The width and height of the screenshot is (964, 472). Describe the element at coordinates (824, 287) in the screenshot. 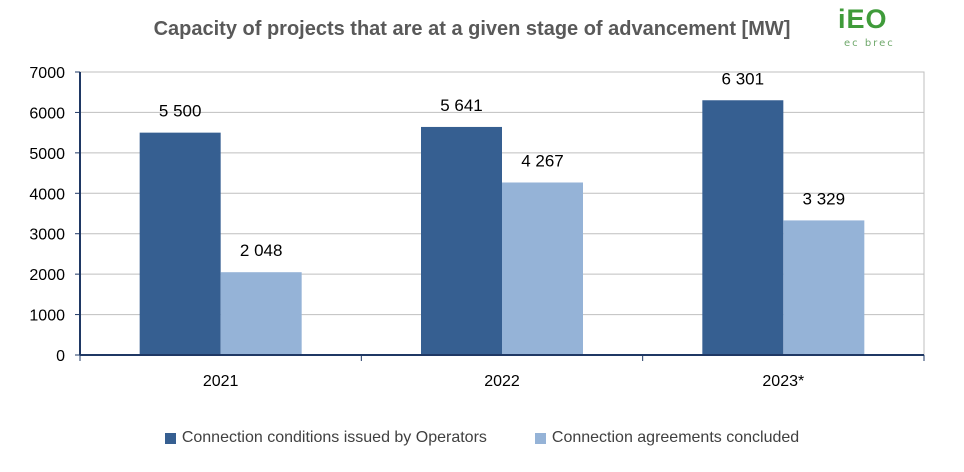

I see `bar-agreements-2023` at that location.